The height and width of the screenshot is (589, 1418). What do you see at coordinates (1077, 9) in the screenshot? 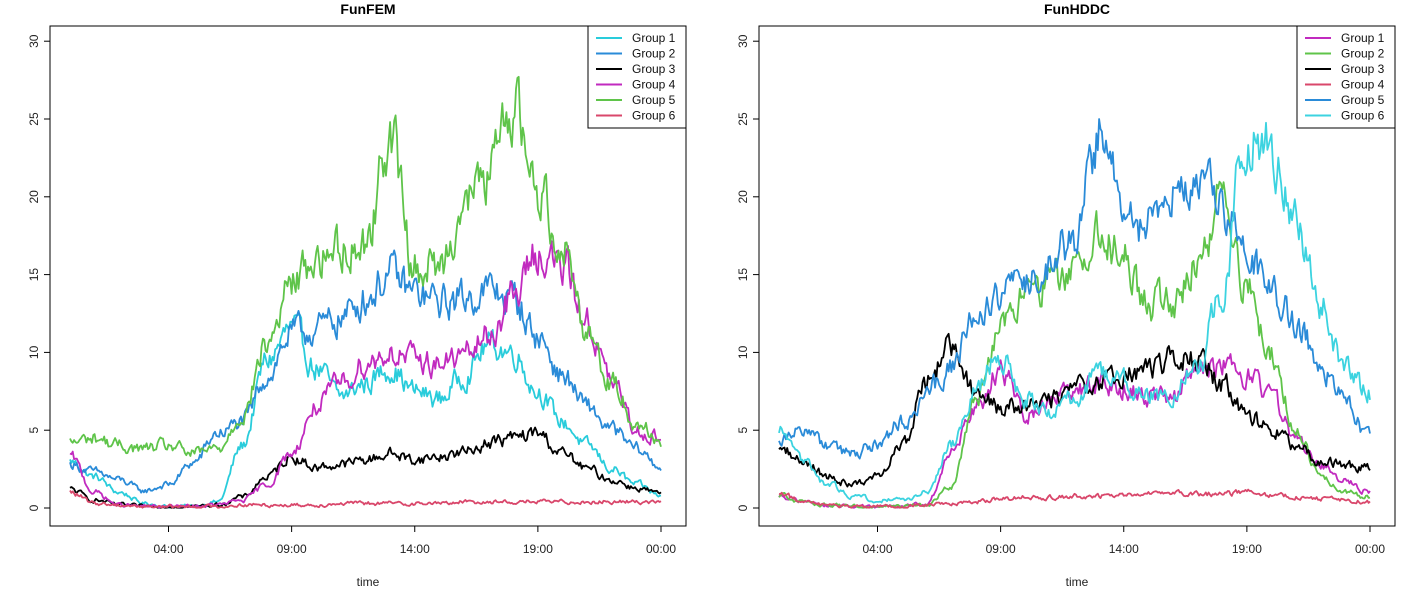
I see `chart-title: FunHDDC` at bounding box center [1077, 9].